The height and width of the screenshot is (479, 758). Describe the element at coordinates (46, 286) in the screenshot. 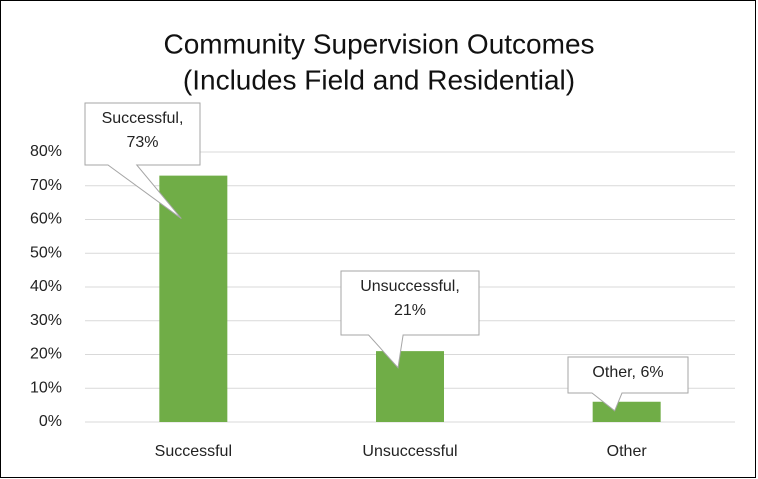

I see `y-tick-label: 40%` at that location.